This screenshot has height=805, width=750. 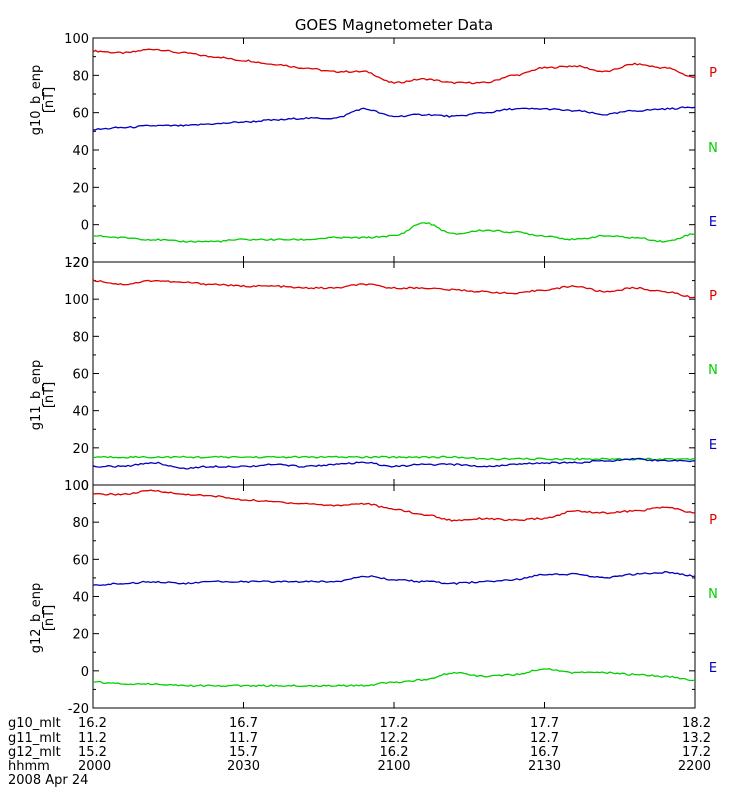 What do you see at coordinates (243, 752) in the screenshot?
I see `x-tick-label: 15.7` at bounding box center [243, 752].